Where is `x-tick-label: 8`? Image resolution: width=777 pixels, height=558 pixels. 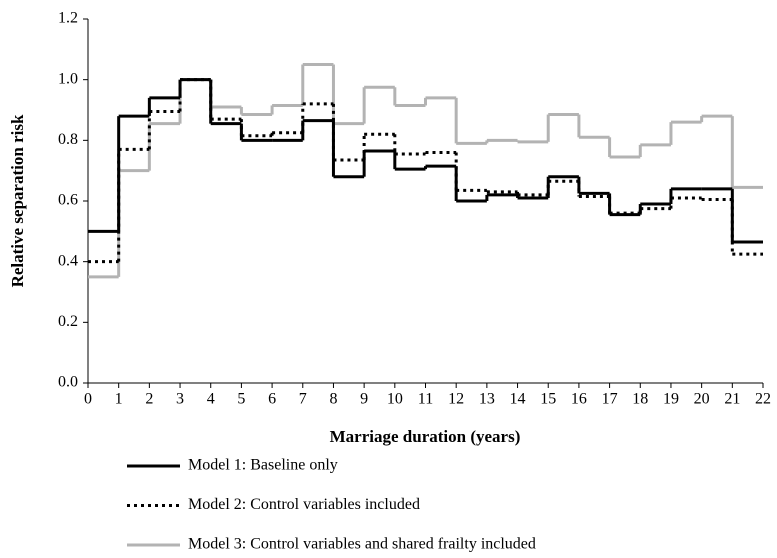 x-tick-label: 8 is located at coordinates (333, 399).